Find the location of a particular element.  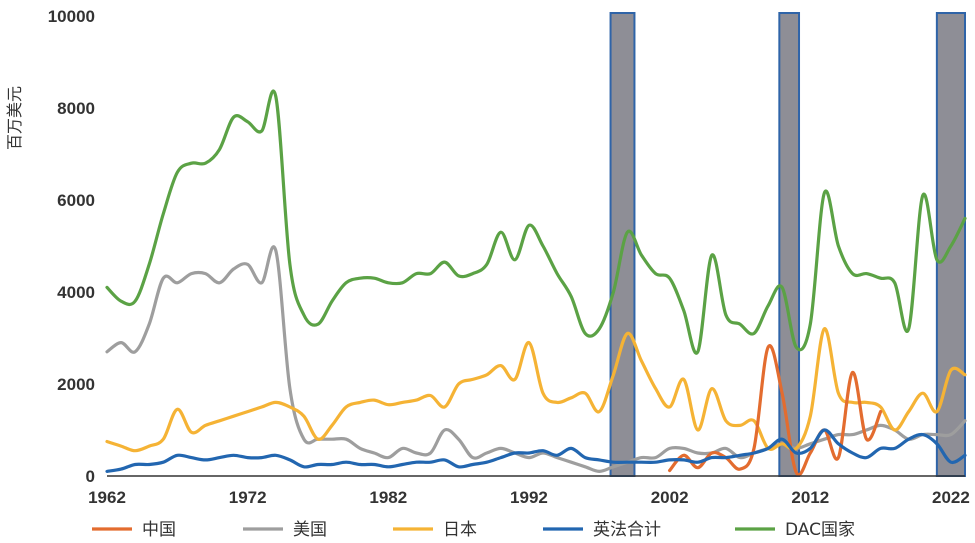

legend-label: 日本 is located at coordinates (460, 530).